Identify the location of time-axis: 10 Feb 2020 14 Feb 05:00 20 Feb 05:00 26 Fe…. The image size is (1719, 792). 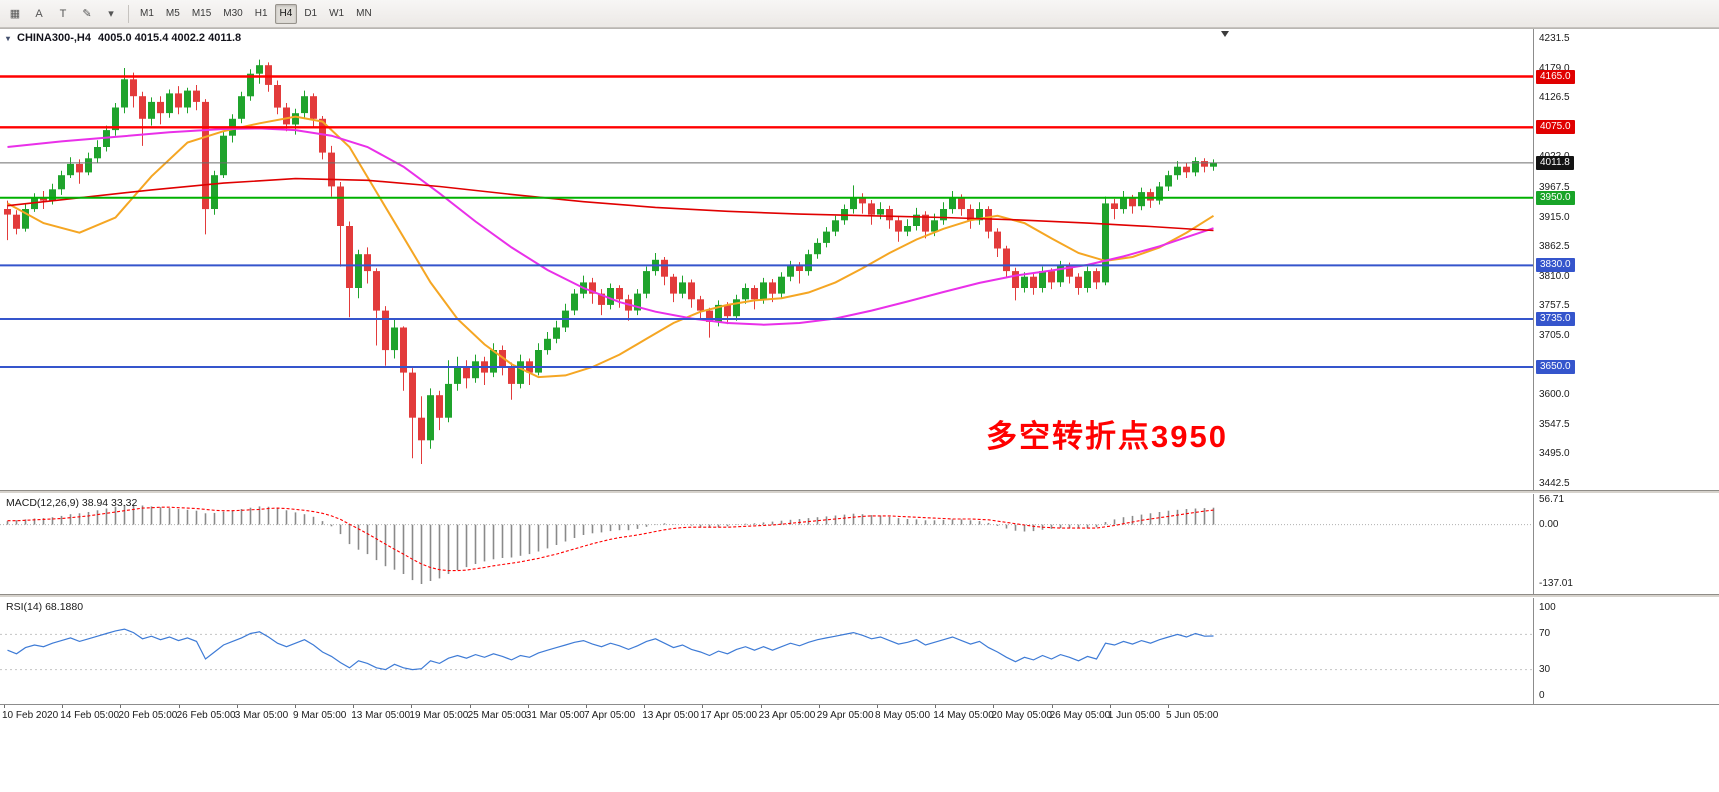
(859, 715).